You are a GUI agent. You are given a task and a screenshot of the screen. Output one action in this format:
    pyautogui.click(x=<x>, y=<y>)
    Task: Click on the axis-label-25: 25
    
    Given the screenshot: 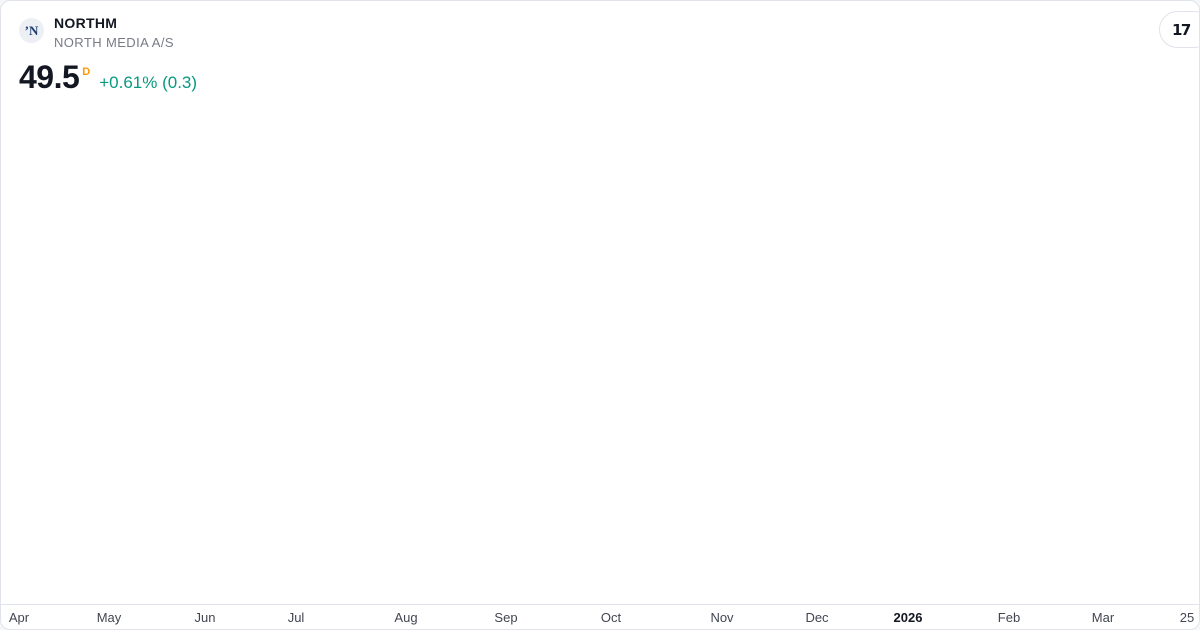 What is the action you would take?
    pyautogui.click(x=1187, y=617)
    